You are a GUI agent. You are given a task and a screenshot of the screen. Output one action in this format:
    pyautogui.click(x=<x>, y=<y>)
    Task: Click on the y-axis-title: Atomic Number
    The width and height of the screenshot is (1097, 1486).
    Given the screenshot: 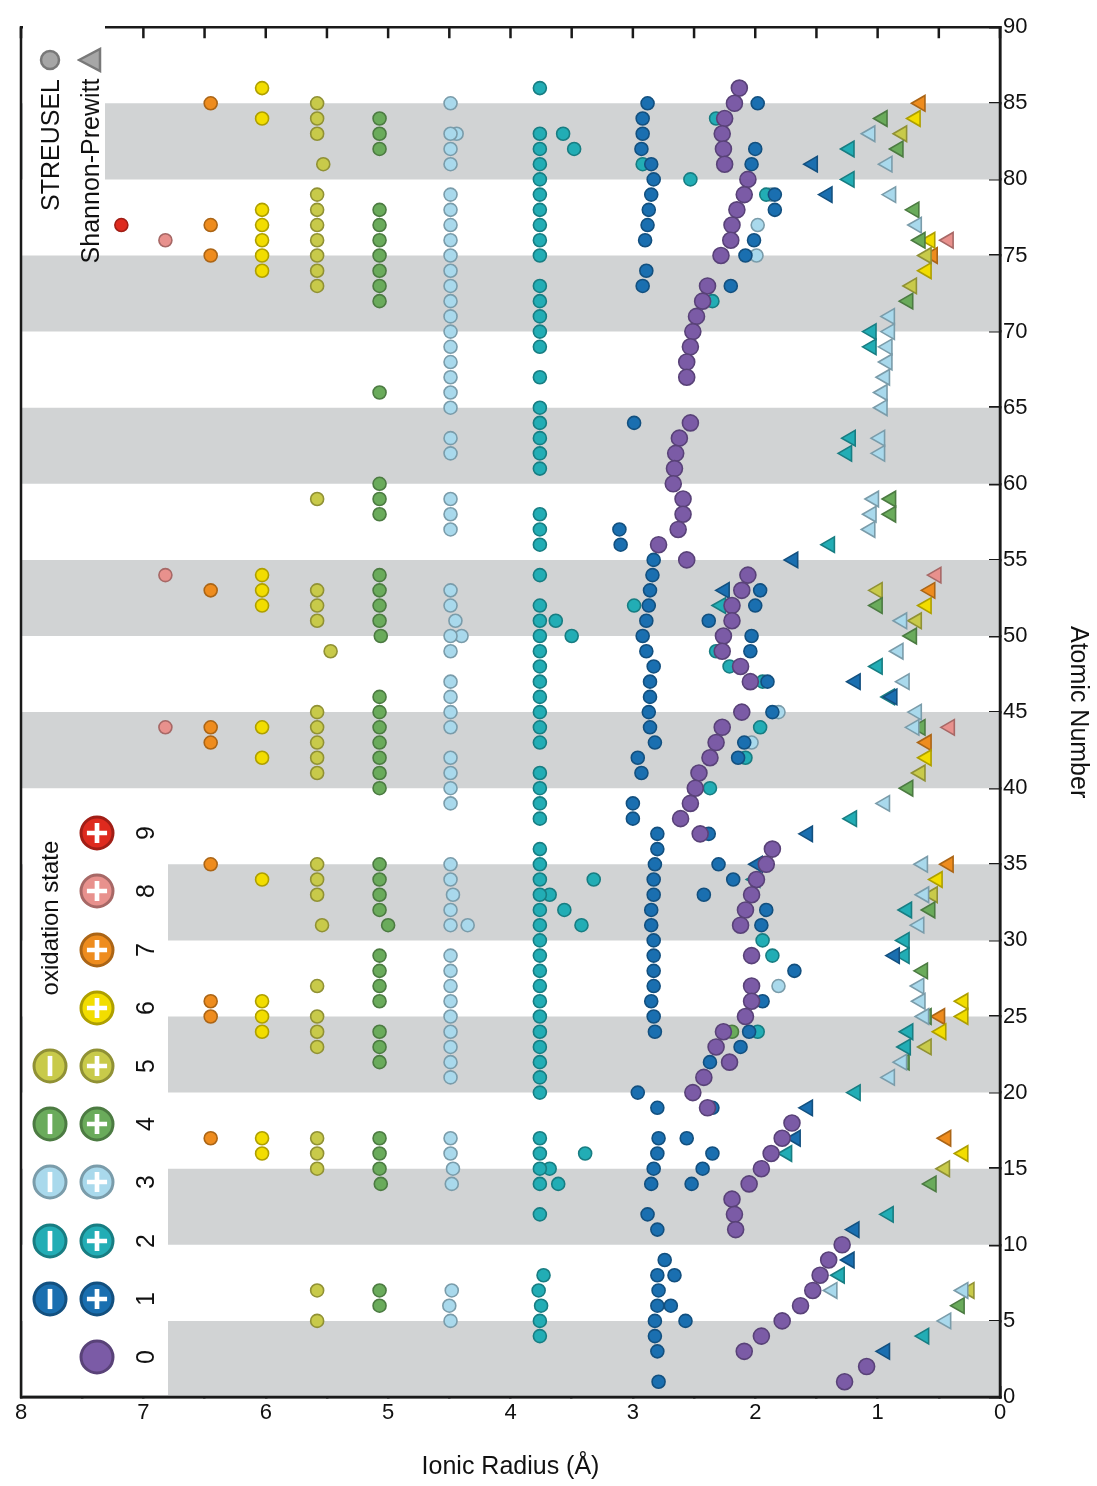 What is the action you would take?
    pyautogui.click(x=1080, y=712)
    